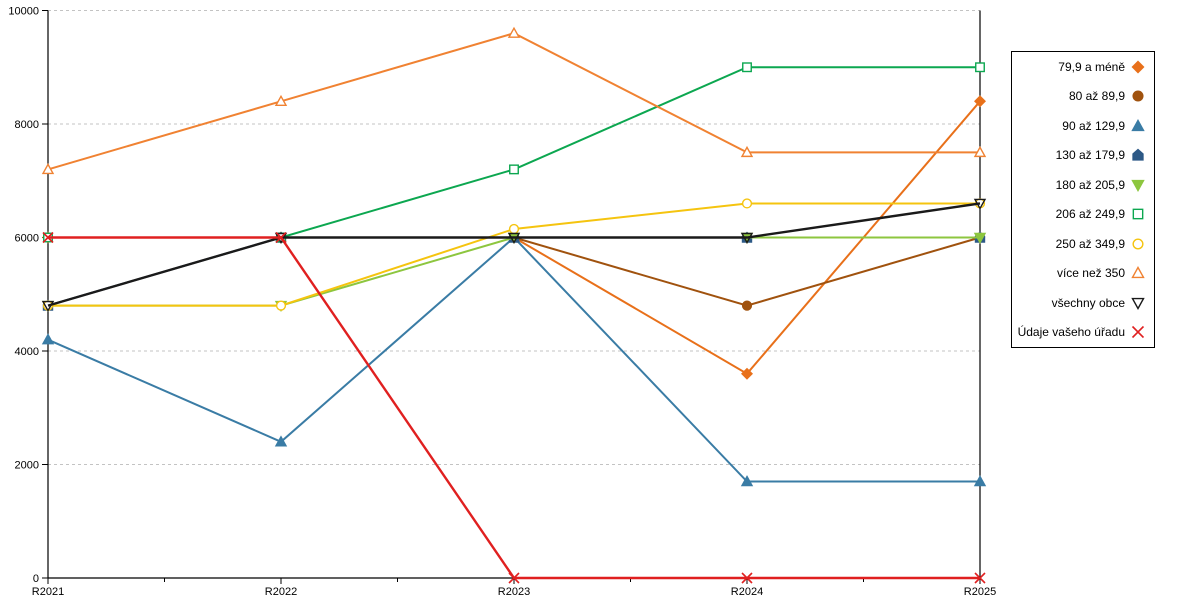 The width and height of the screenshot is (1200, 605). Describe the element at coordinates (23, 12) in the screenshot. I see `y-tick-label: 10000` at that location.